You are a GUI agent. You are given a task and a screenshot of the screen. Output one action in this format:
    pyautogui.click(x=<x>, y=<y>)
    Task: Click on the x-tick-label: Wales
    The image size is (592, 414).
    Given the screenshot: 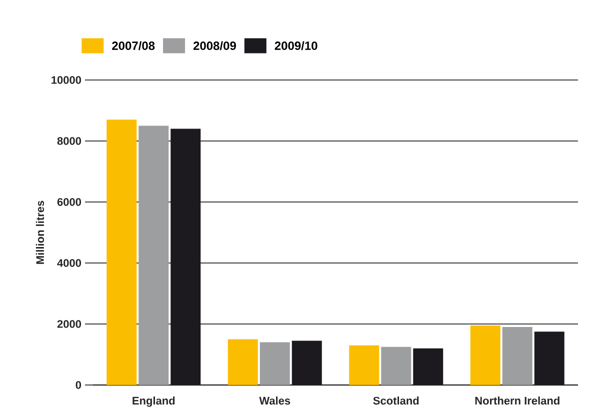 What is the action you would take?
    pyautogui.click(x=274, y=400)
    